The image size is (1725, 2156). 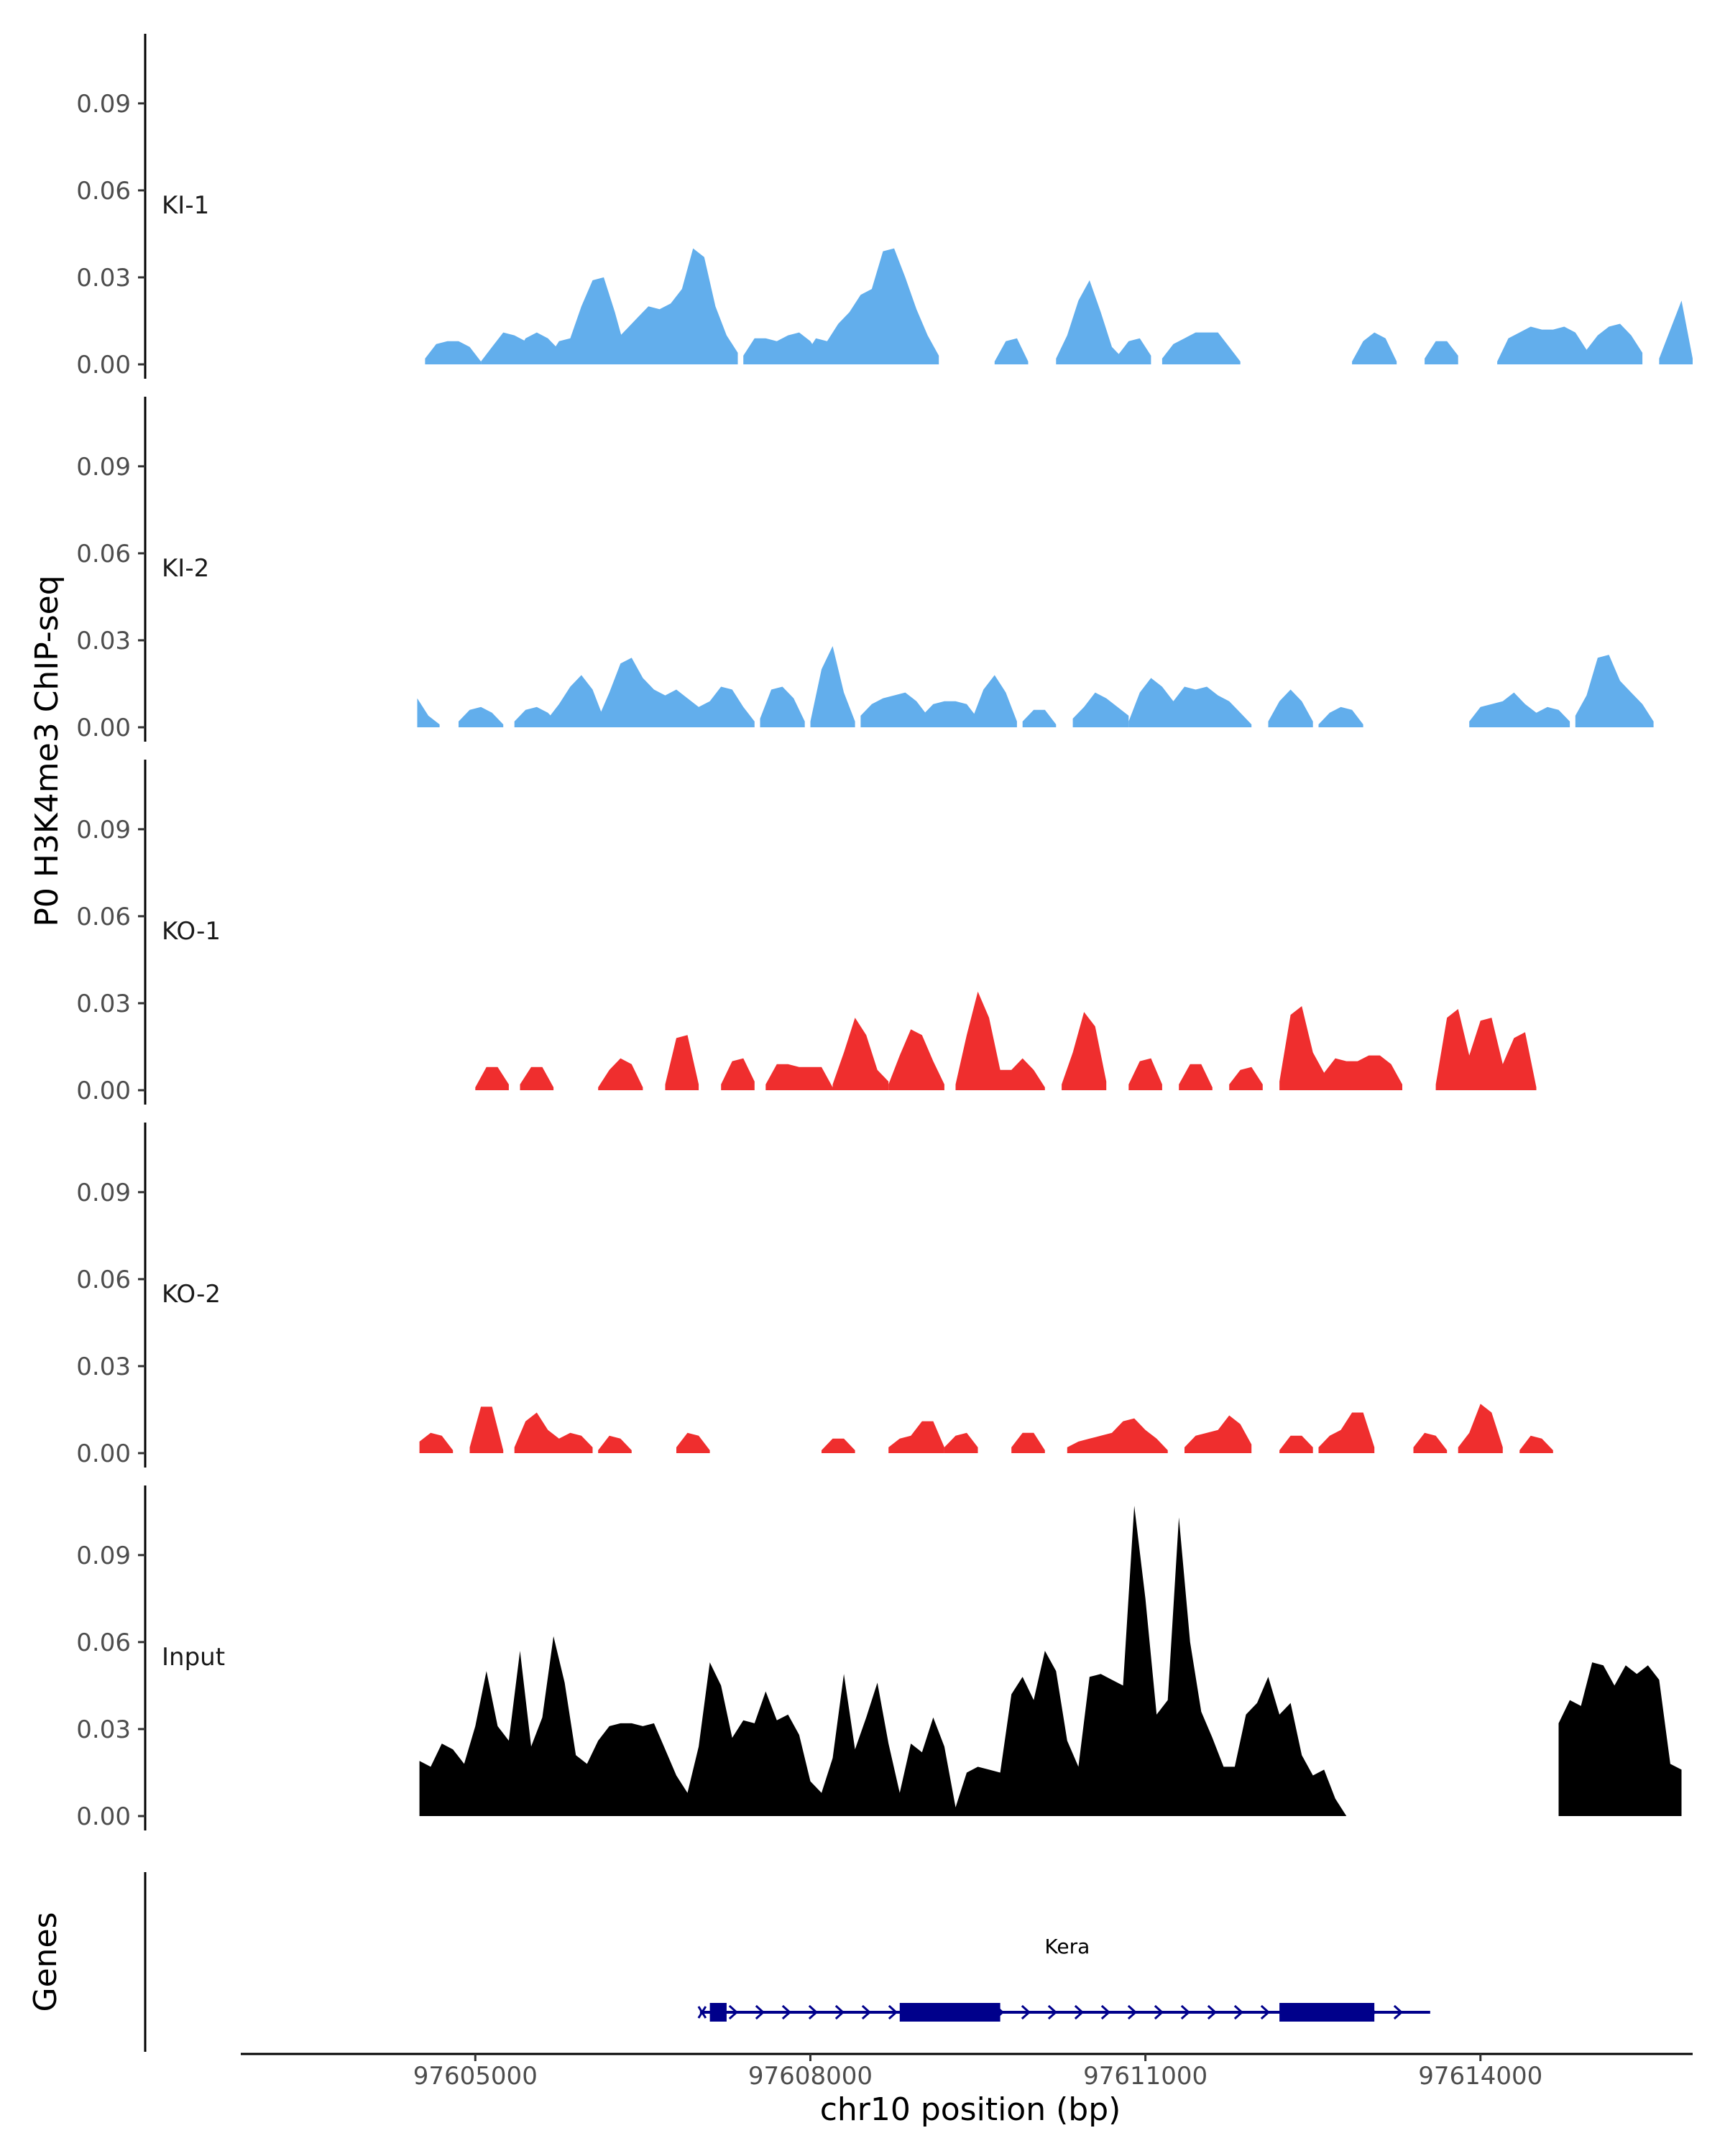 What do you see at coordinates (810, 2076) in the screenshot?
I see `x-tick-label: 97608000` at bounding box center [810, 2076].